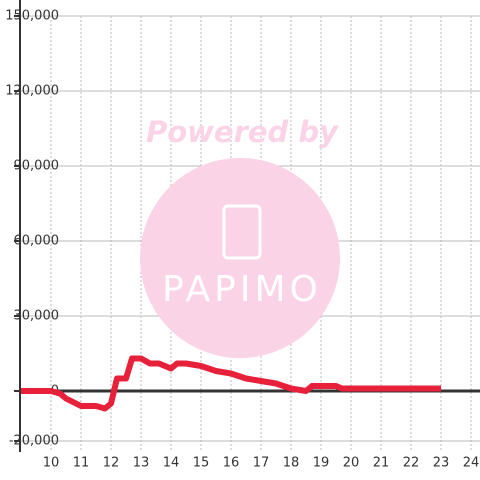 The image size is (480, 480). What do you see at coordinates (141, 463) in the screenshot?
I see `x-tick-label: 13` at bounding box center [141, 463].